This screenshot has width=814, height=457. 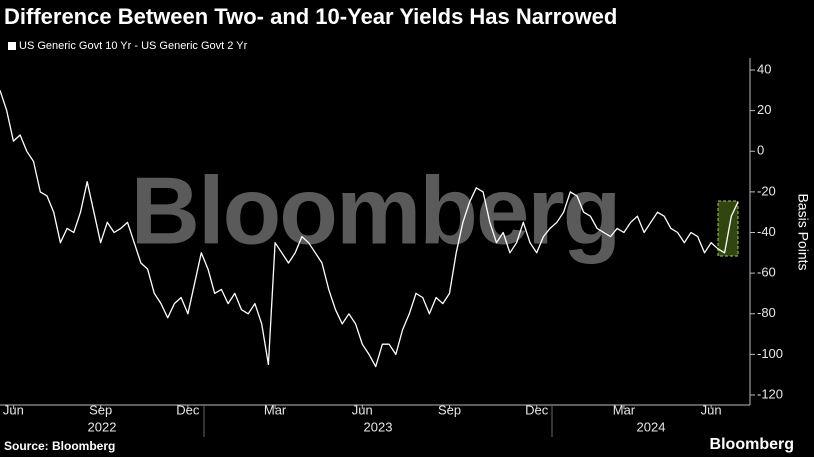 What do you see at coordinates (752, 444) in the screenshot?
I see `logo: Bloomberg` at bounding box center [752, 444].